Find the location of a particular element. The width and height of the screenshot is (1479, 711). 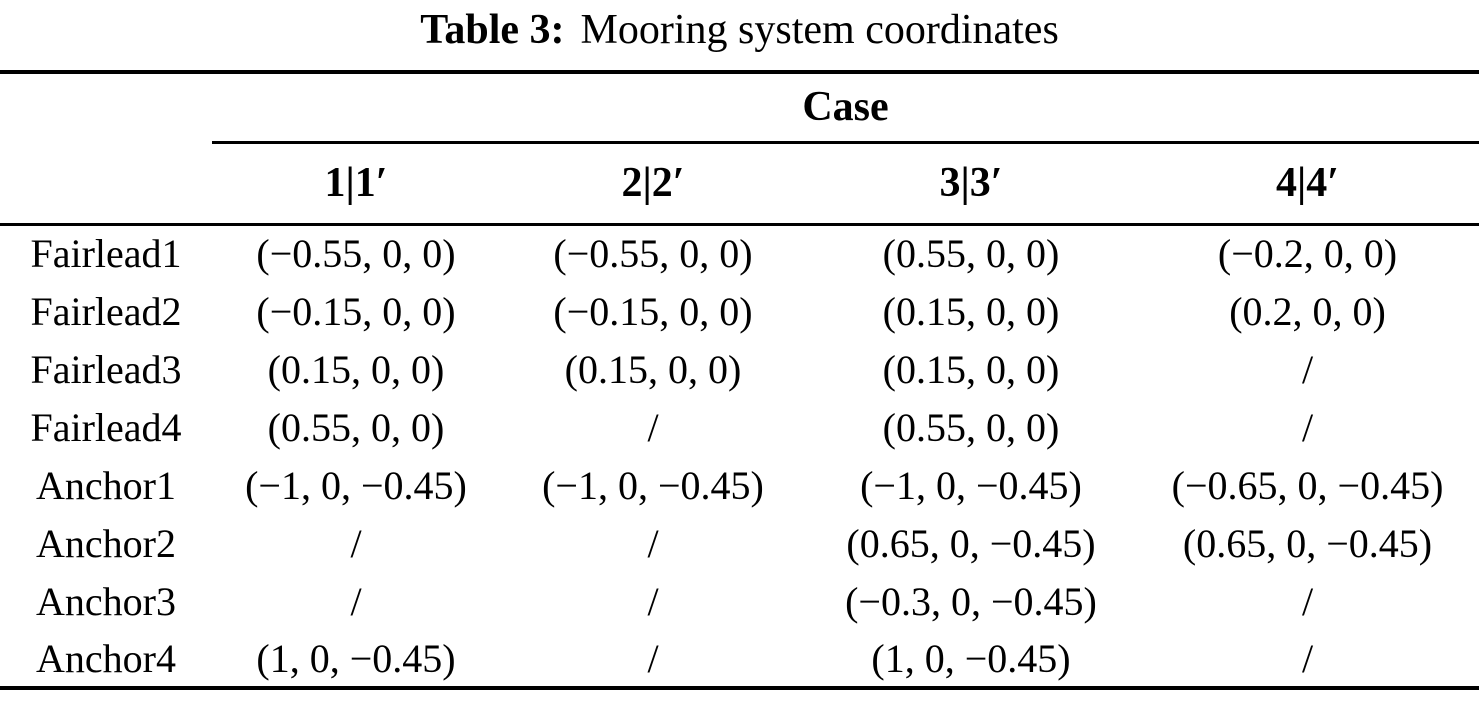

row-label: Anchor3 is located at coordinates (106, 601).